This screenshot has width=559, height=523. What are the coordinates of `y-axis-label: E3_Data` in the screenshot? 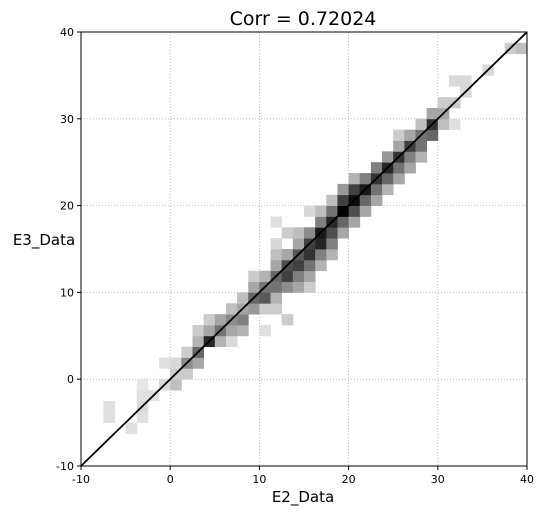 It's located at (44, 240).